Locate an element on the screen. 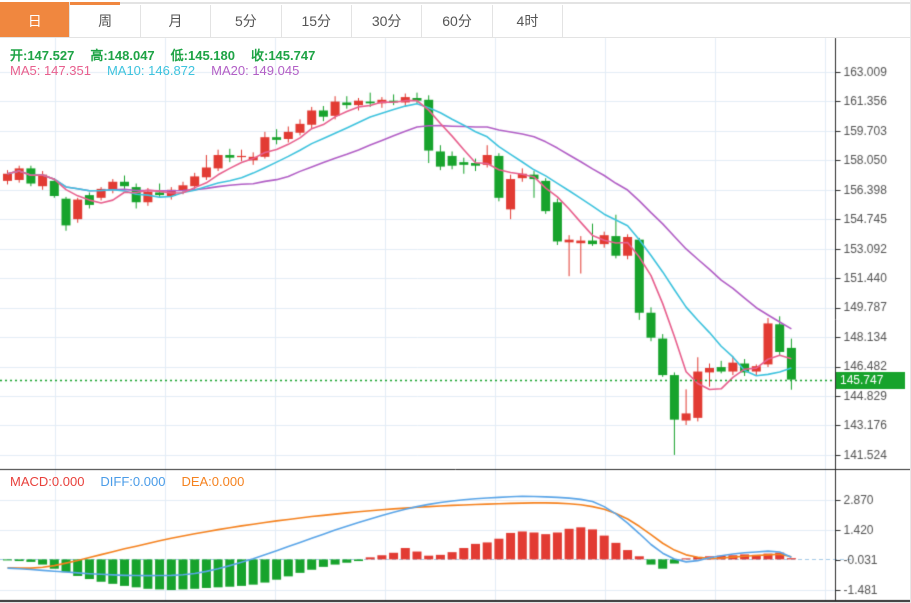  tab-day: 日 is located at coordinates (35, 19).